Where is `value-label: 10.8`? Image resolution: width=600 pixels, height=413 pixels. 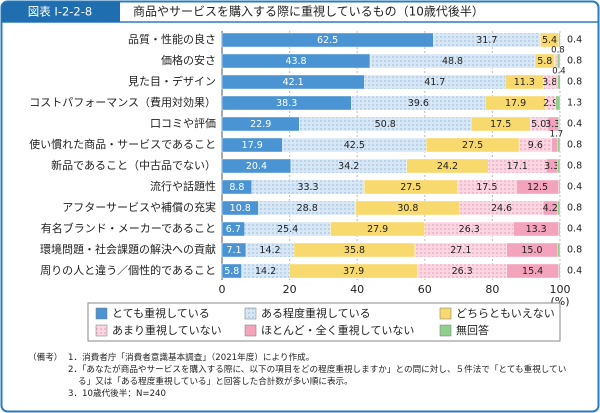
value-label: 10.8 is located at coordinates (240, 208).